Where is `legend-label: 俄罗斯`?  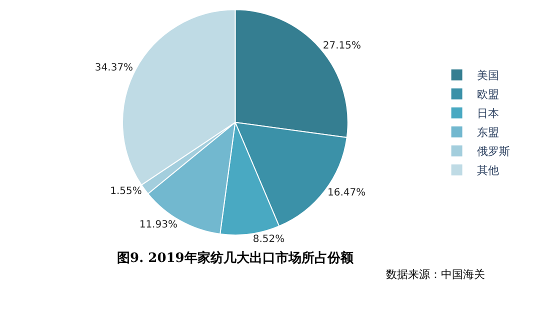 legend-label: 俄罗斯 is located at coordinates (493, 151).